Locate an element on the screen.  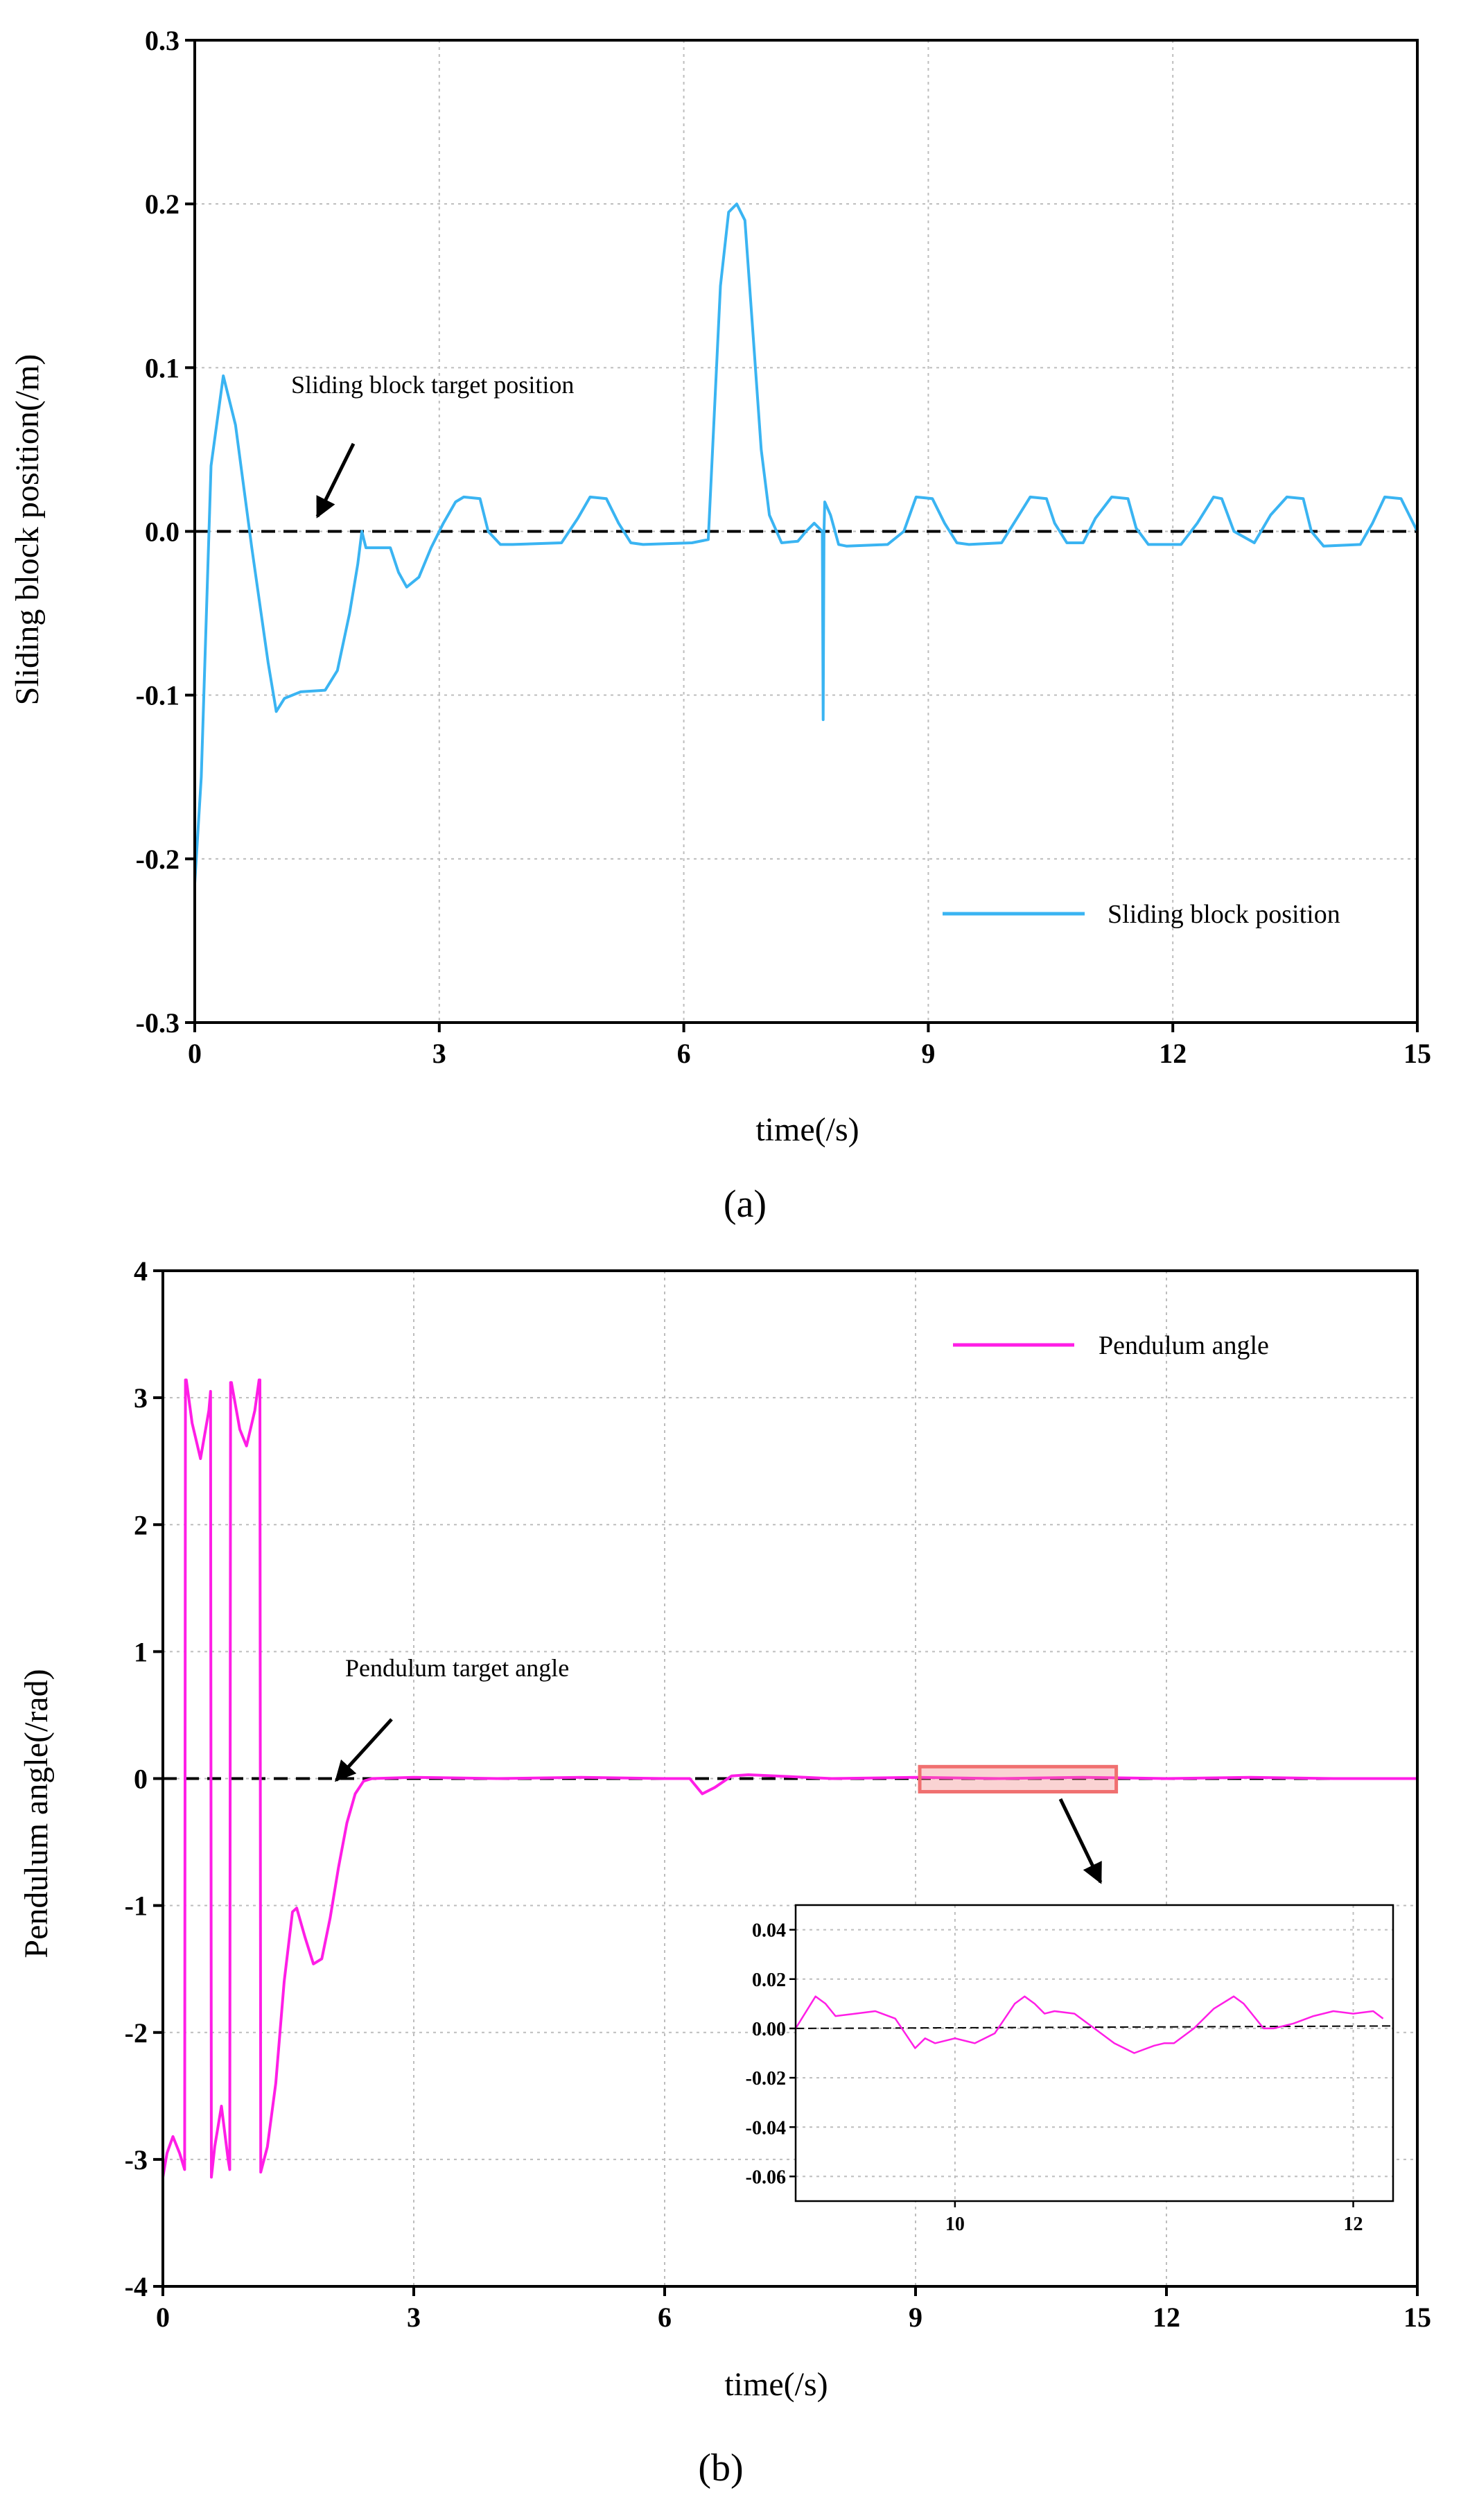
y-tick-label-6: 0.3 is located at coordinates (162, 40).